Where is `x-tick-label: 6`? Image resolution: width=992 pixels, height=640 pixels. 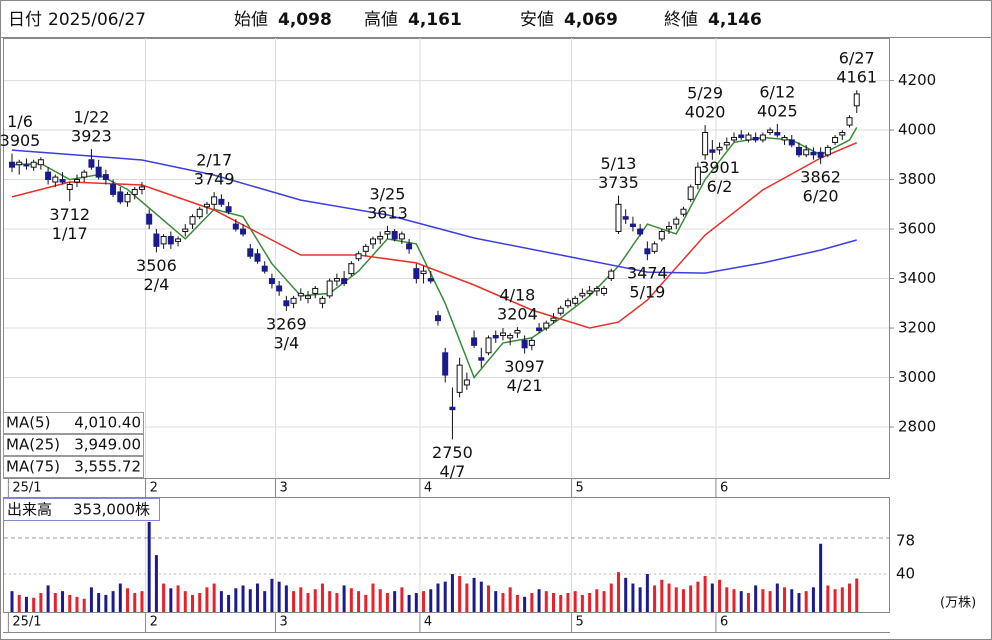 x-tick-label: 6 is located at coordinates (724, 488).